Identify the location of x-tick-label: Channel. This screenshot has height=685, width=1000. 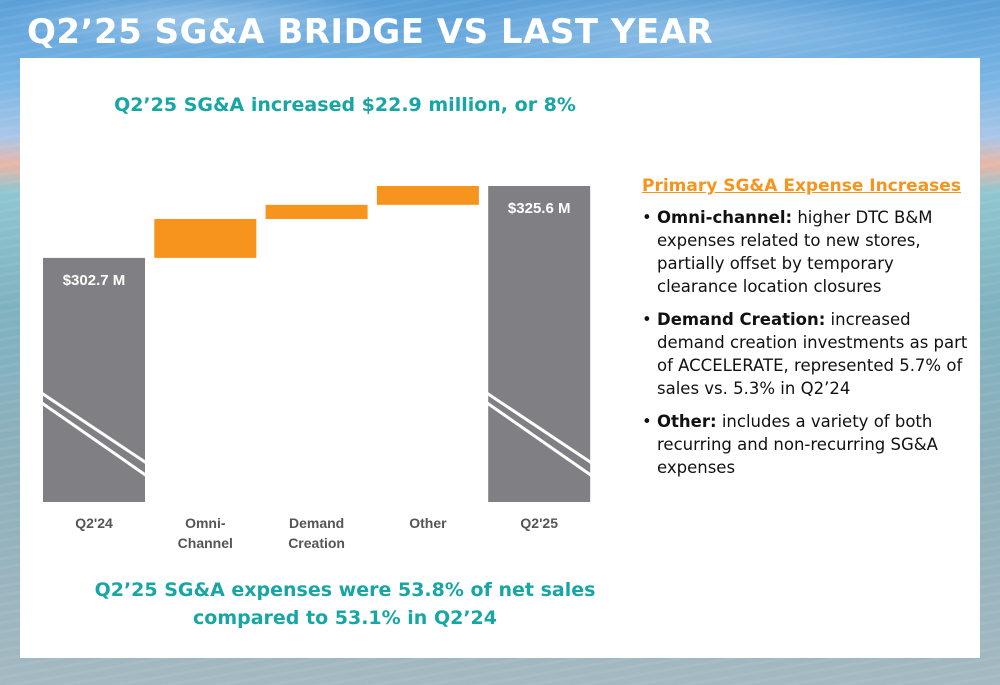
(205, 543).